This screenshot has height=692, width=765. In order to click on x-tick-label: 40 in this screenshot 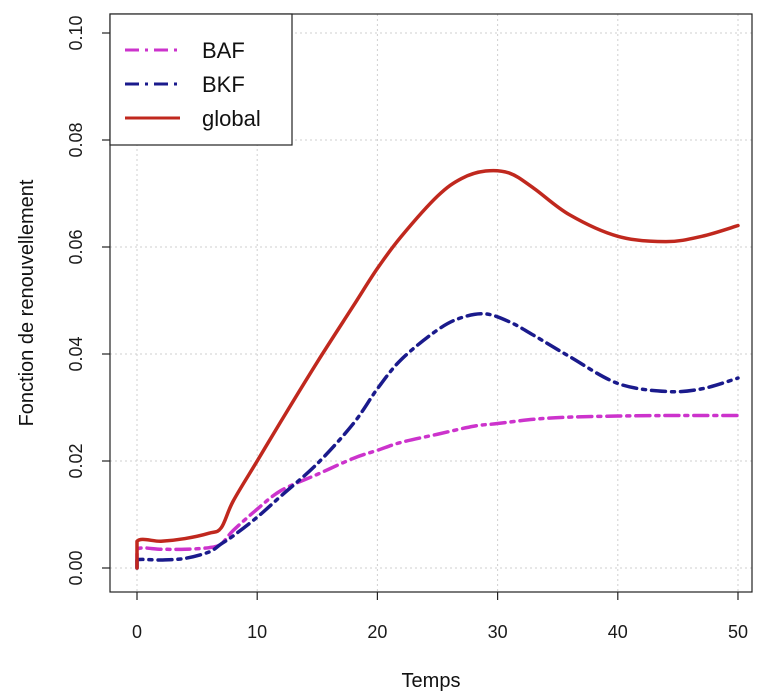, I will do `click(618, 632)`.